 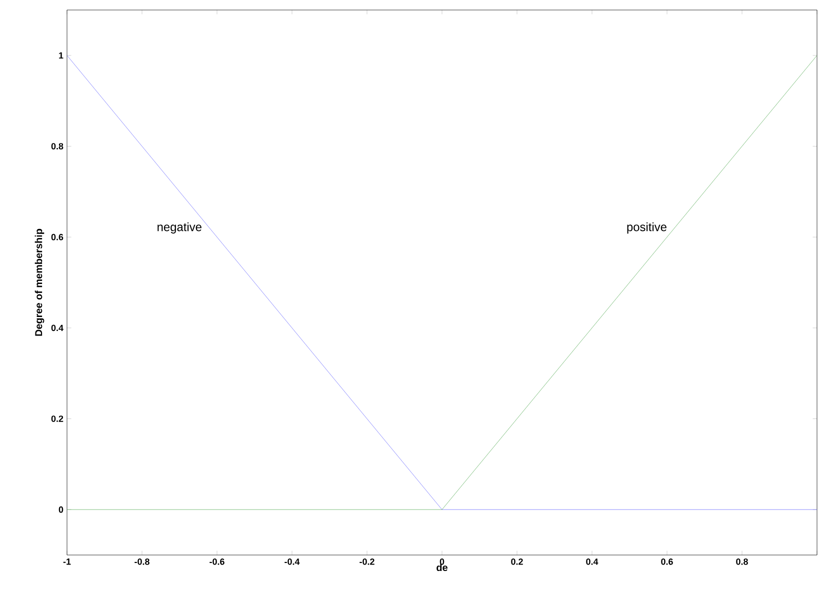 I want to click on x-tick-label: 0, so click(x=442, y=561).